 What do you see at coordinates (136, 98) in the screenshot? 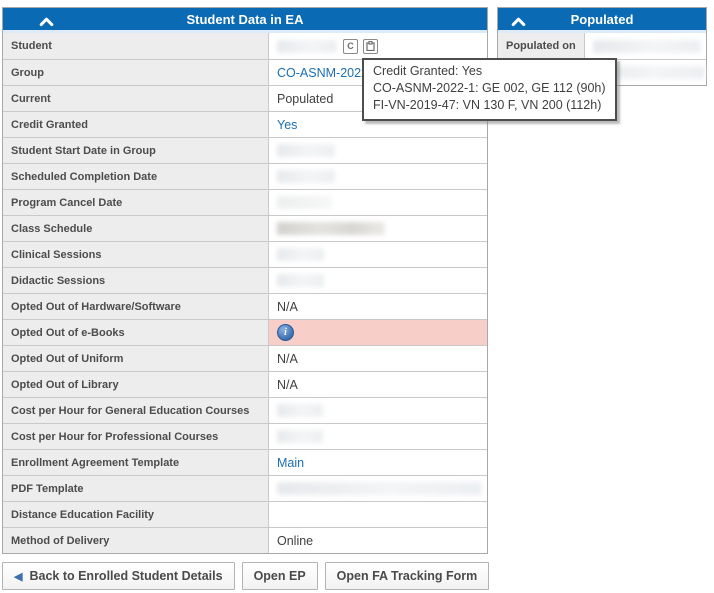
I see `row-label: Current` at bounding box center [136, 98].